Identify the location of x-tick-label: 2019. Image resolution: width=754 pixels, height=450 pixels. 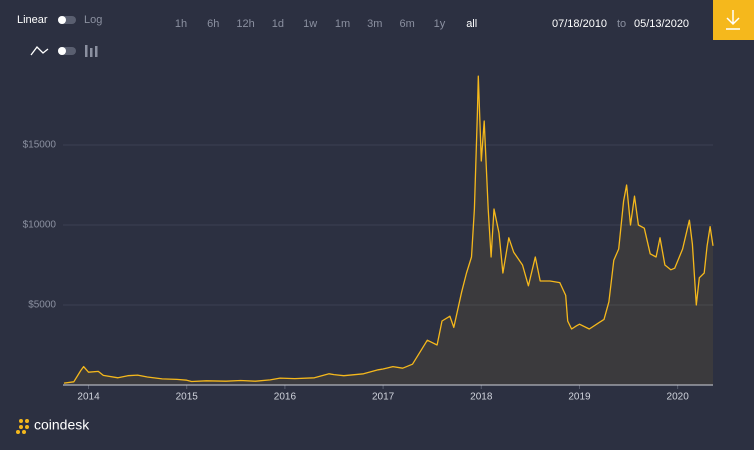
(579, 397).